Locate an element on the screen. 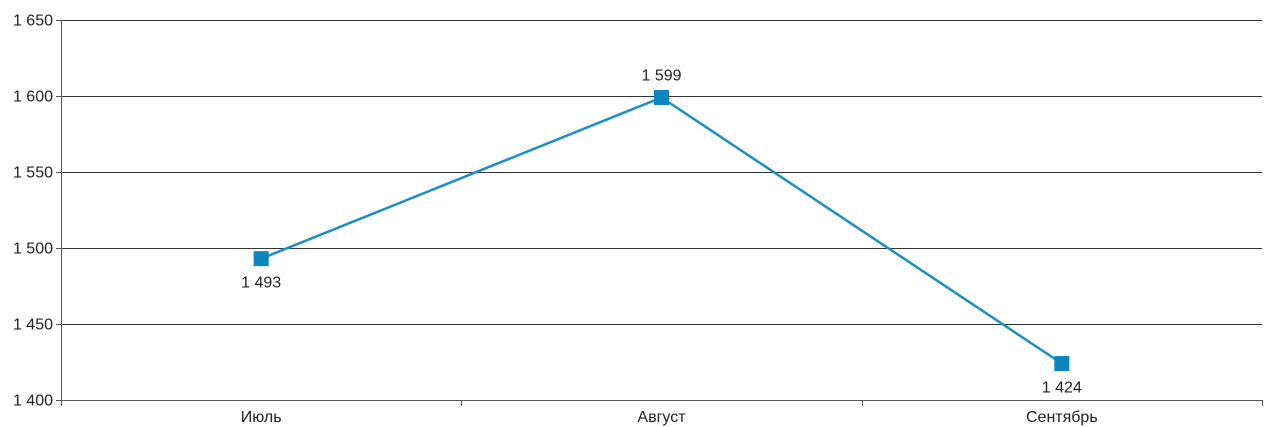  y-tick-label: 1 400 is located at coordinates (33, 401).